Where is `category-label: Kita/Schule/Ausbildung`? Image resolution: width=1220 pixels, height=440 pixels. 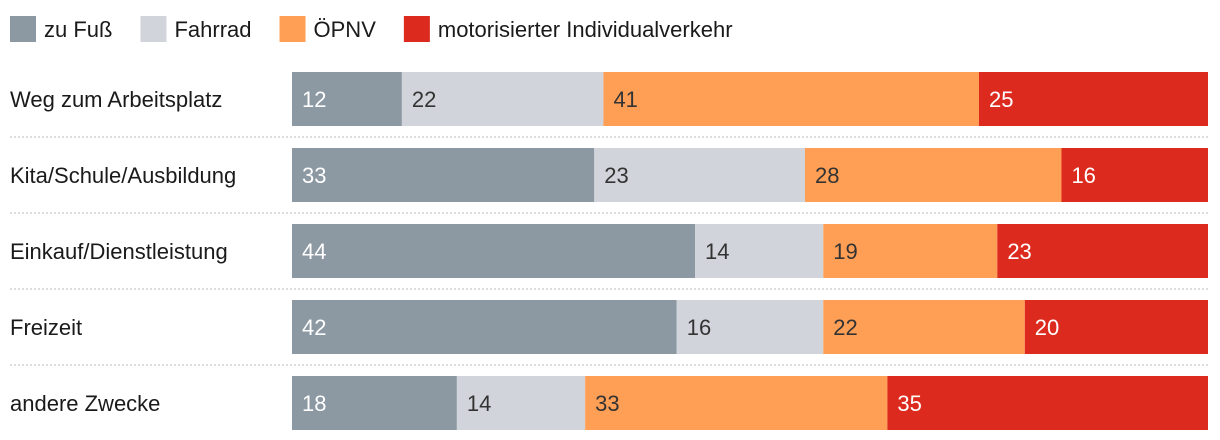
category-label: Kita/Schule/Ausbildung is located at coordinates (123, 175).